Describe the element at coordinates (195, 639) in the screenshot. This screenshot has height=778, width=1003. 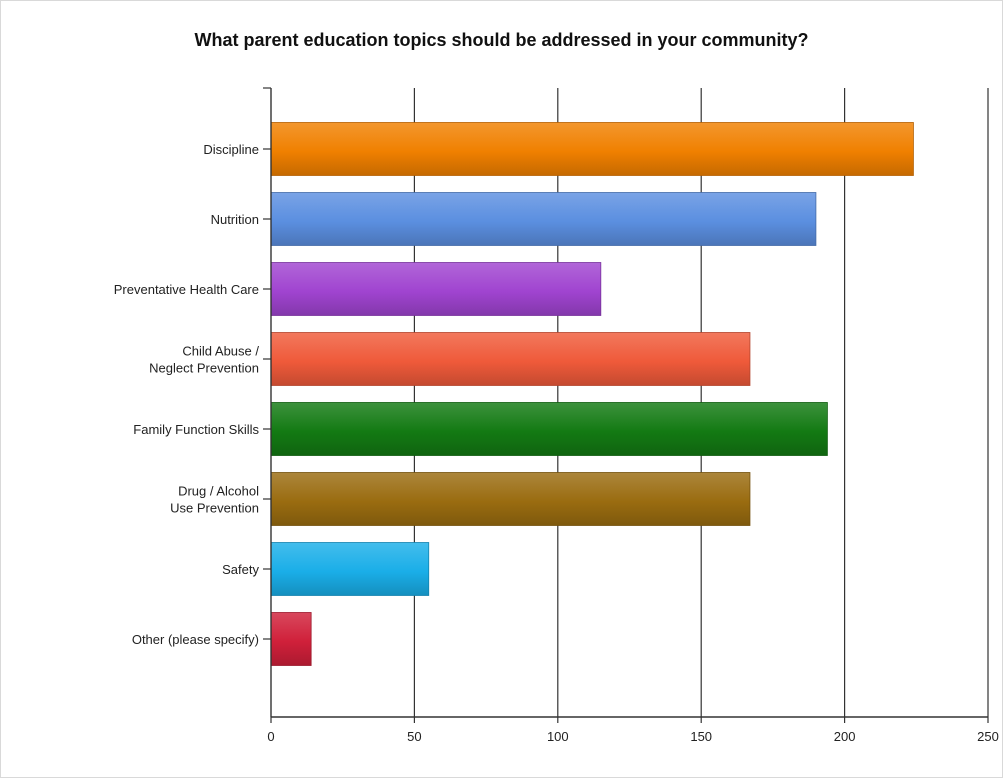
I see `category-label: Other (please specify)` at that location.